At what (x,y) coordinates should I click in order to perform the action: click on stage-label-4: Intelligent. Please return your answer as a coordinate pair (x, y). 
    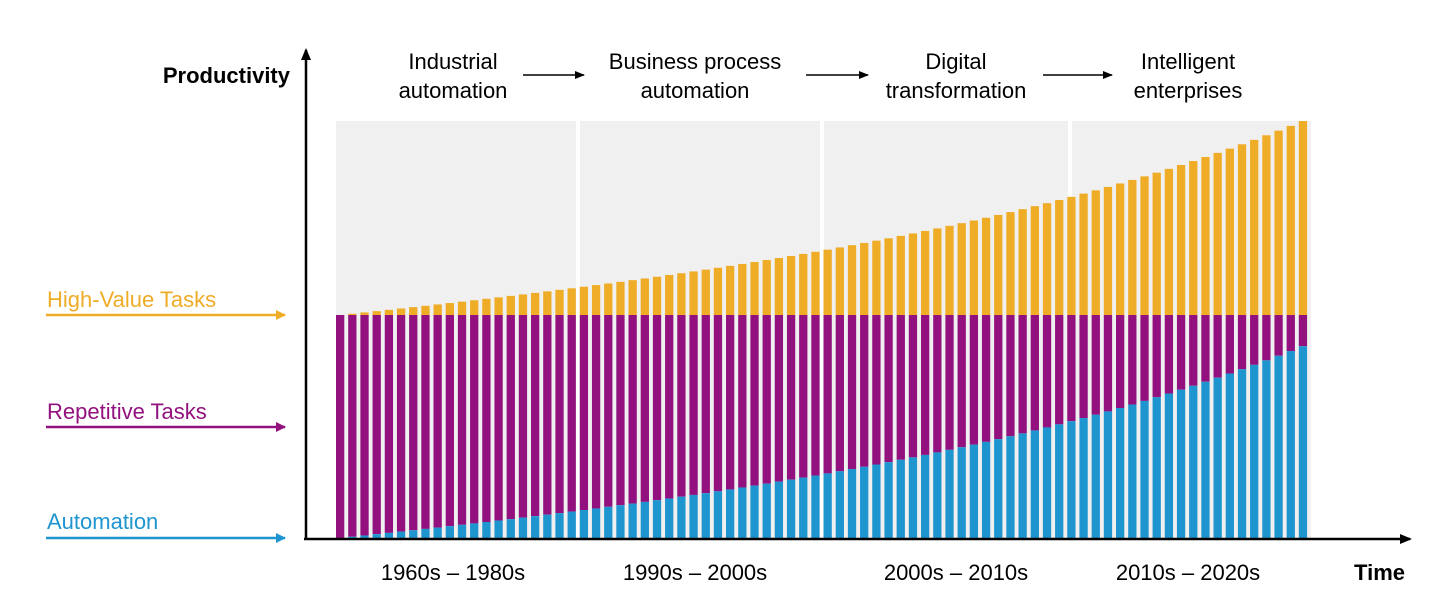
    Looking at the image, I should click on (1188, 61).